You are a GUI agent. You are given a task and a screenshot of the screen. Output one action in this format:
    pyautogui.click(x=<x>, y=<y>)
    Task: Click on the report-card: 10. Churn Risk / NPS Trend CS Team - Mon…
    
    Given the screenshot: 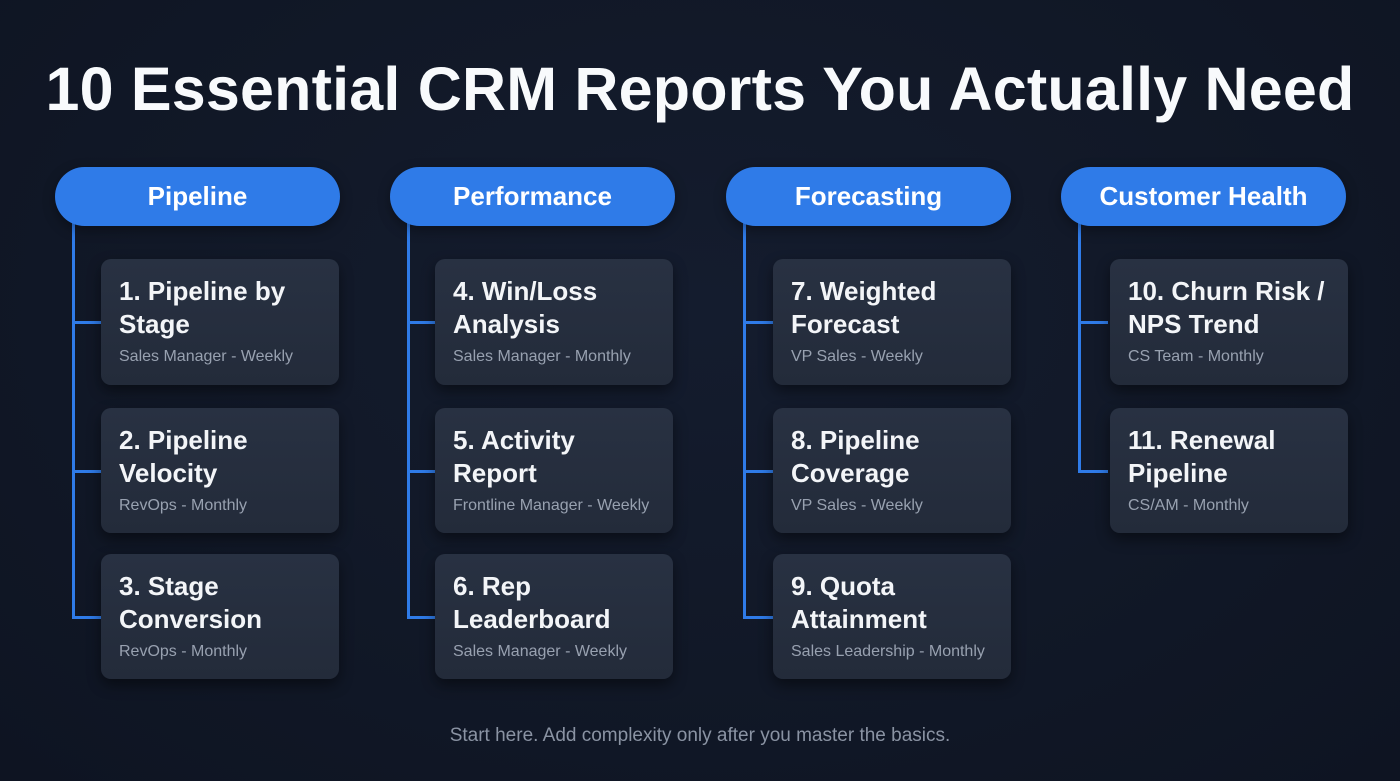 What is the action you would take?
    pyautogui.click(x=1229, y=322)
    